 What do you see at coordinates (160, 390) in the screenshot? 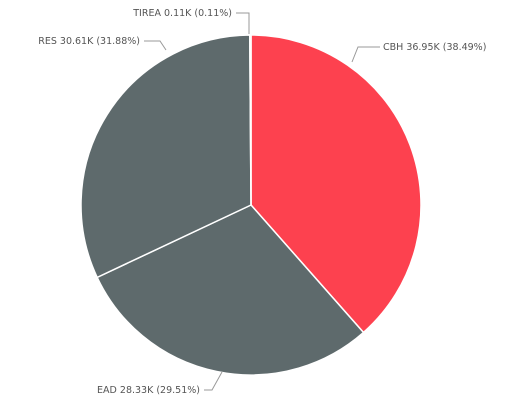
I see `label-value: 28.33K (29.51%)` at bounding box center [160, 390].